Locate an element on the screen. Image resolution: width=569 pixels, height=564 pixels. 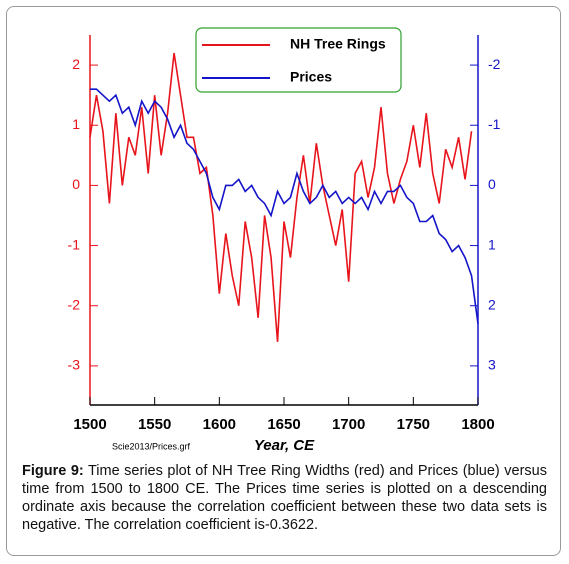
y2-tick-label: -2 is located at coordinates (494, 64).